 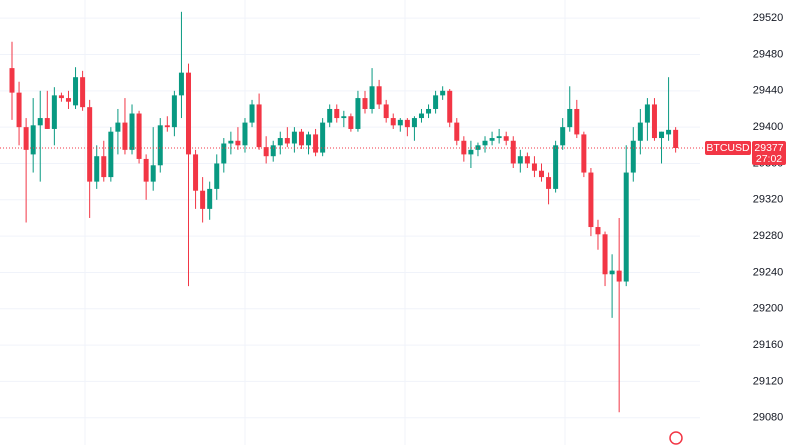 What do you see at coordinates (768, 381) in the screenshot?
I see `y-tick-label: 29120` at bounding box center [768, 381].